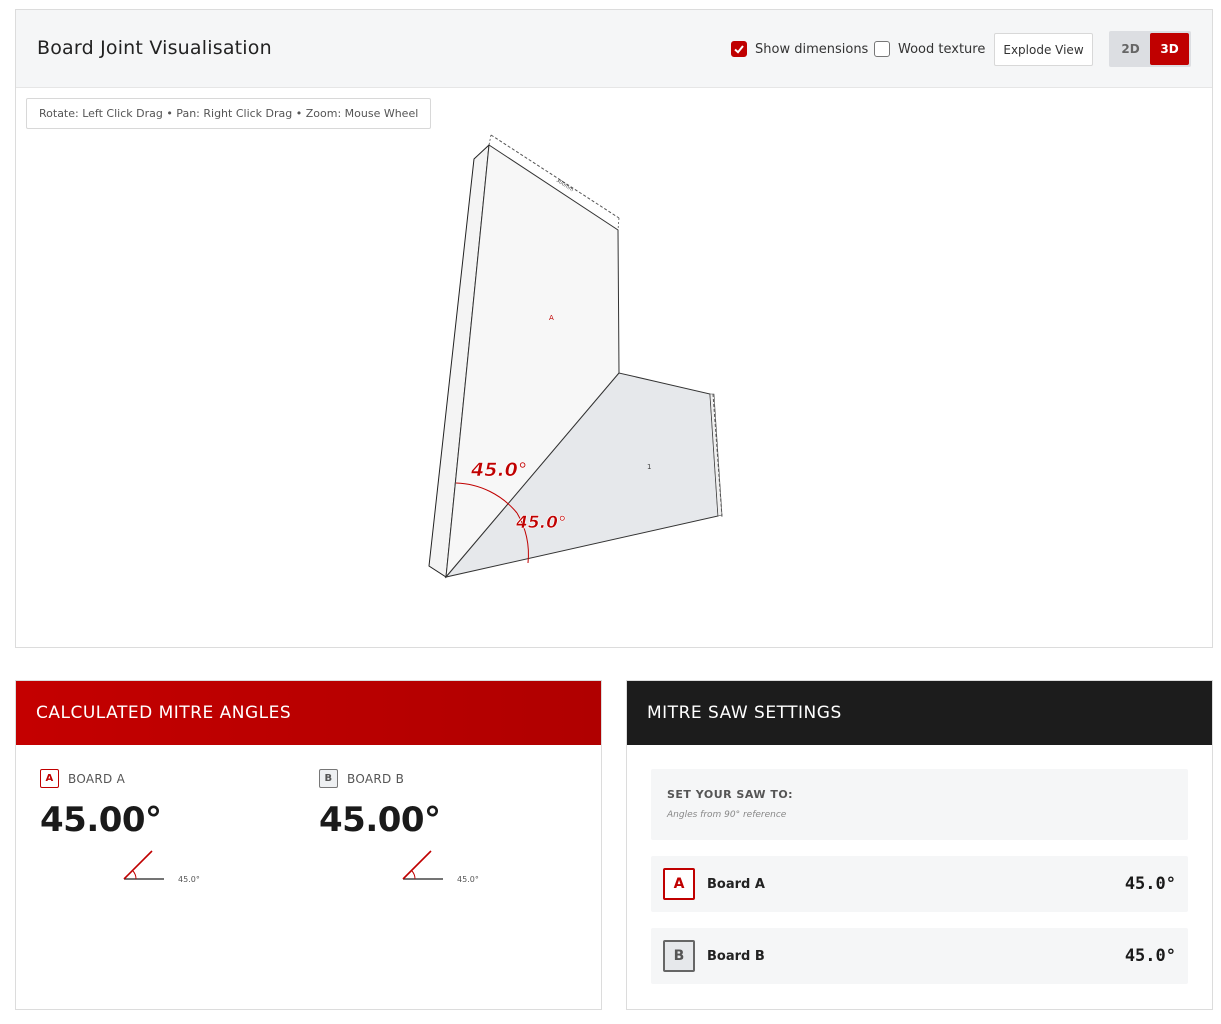 This screenshot has height=1024, width=1221. What do you see at coordinates (189, 879) in the screenshot?
I see `board-a-mini-label: 45.0°` at bounding box center [189, 879].